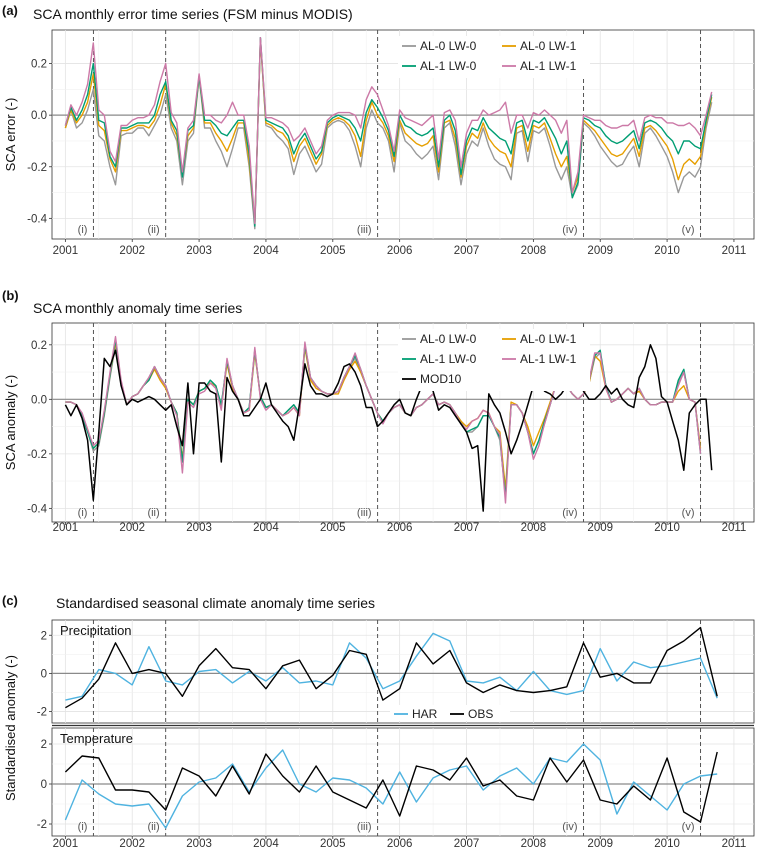  I want to click on y-axis-label: Standardised anomaly (-), so click(10, 728).